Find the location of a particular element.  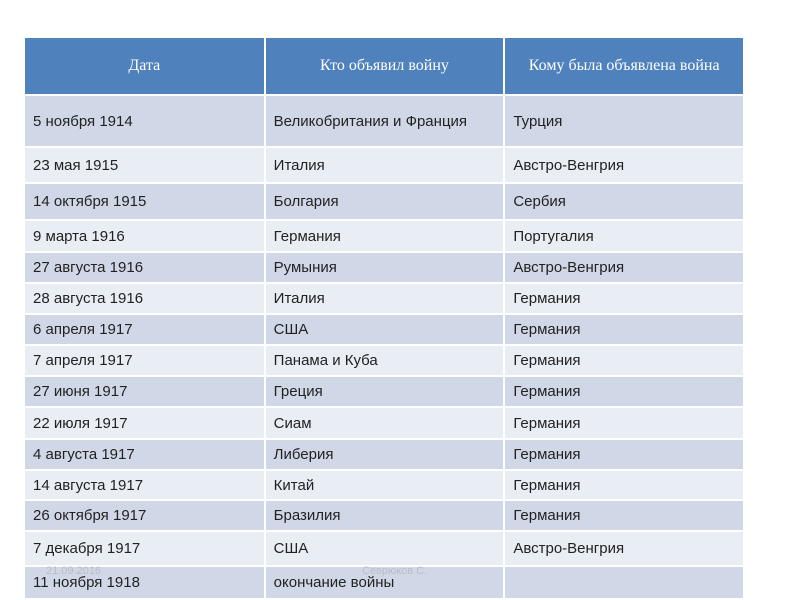

table-row: 26 октября 1917 Бразилия Германия is located at coordinates (385, 515).